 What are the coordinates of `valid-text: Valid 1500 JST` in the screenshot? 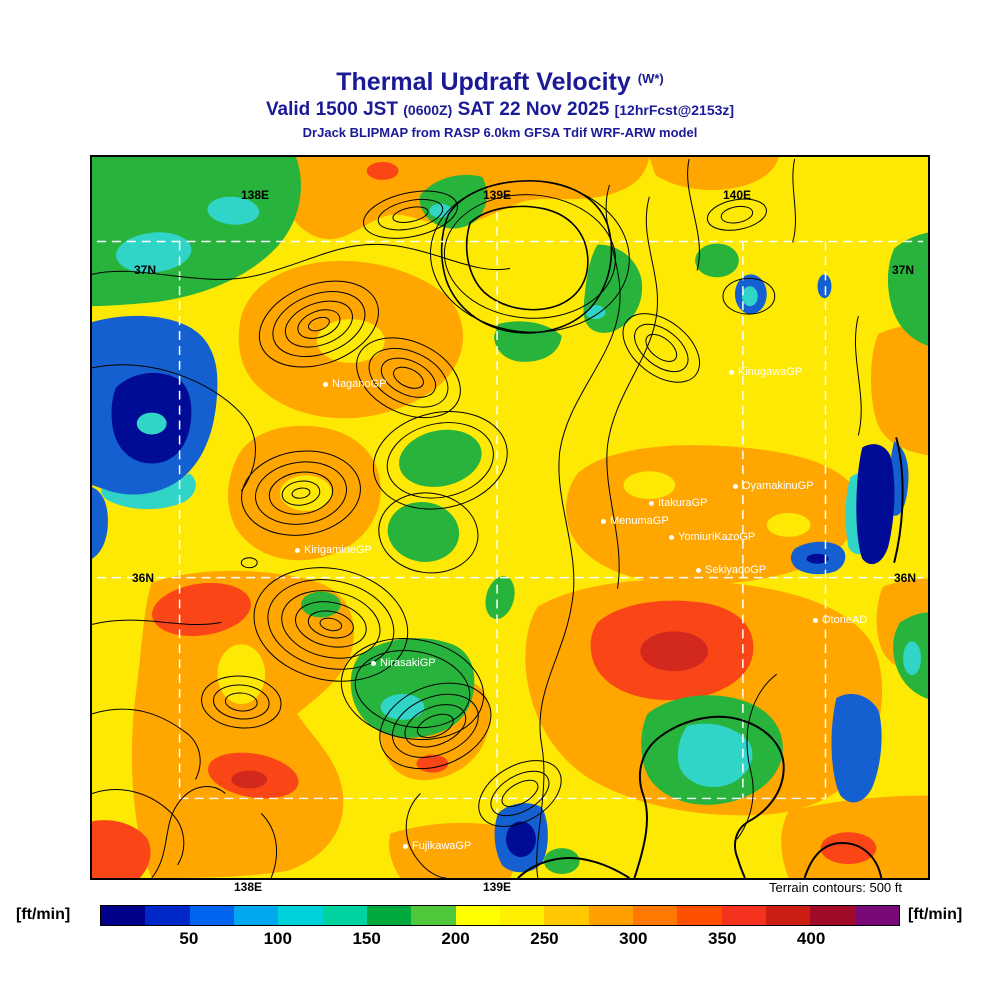 It's located at (331, 109).